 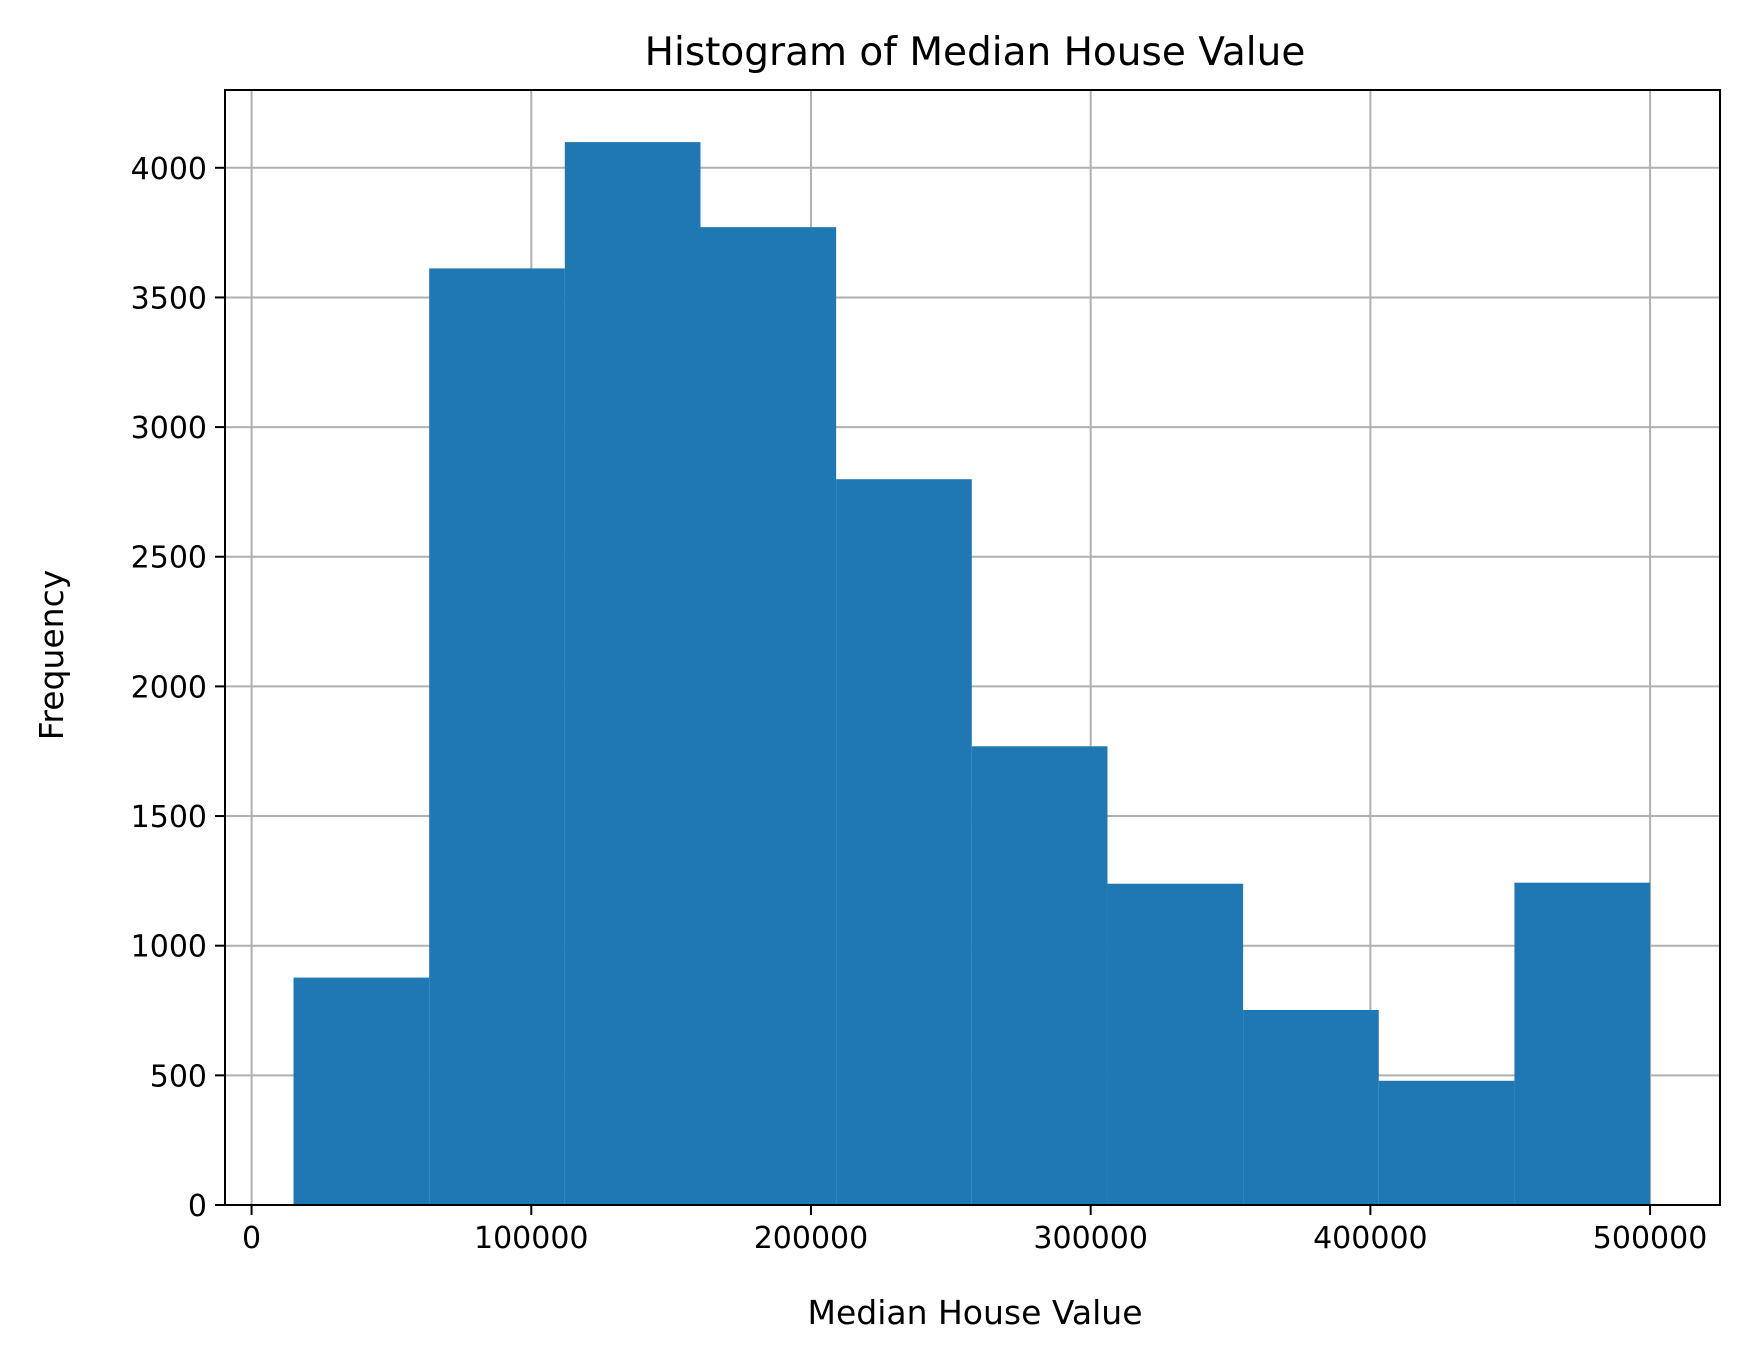 What do you see at coordinates (169, 687) in the screenshot?
I see `y-tick-label: 2000` at bounding box center [169, 687].